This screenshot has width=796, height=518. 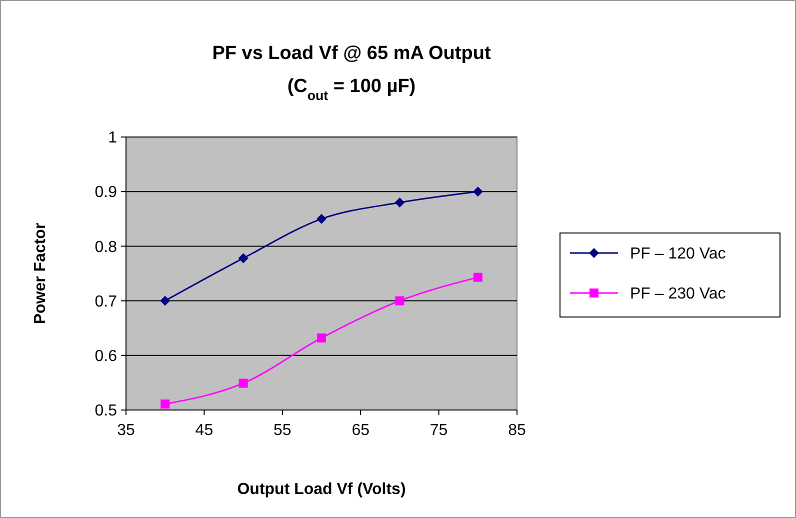 I want to click on legend-label: PF – 120 Vac, so click(x=678, y=254).